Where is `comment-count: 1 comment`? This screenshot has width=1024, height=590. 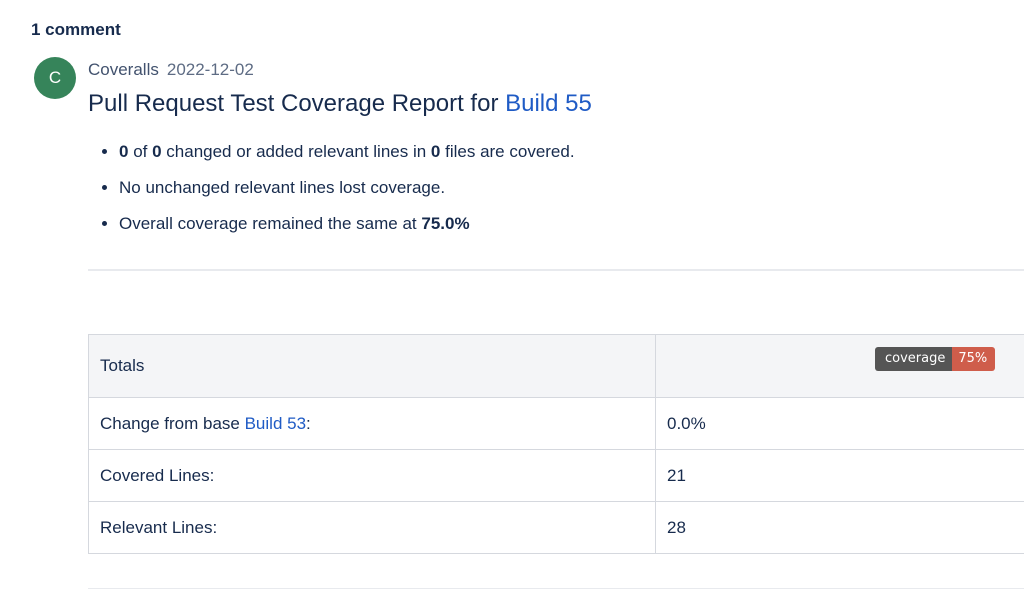
comment-count: 1 comment is located at coordinates (76, 29).